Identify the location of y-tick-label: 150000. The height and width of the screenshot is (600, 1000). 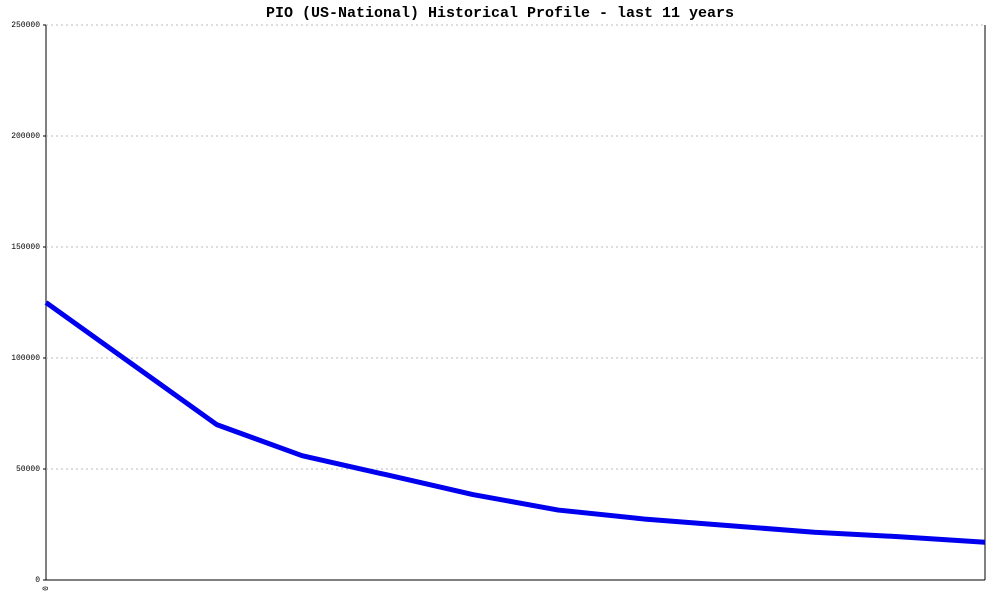
(25, 247).